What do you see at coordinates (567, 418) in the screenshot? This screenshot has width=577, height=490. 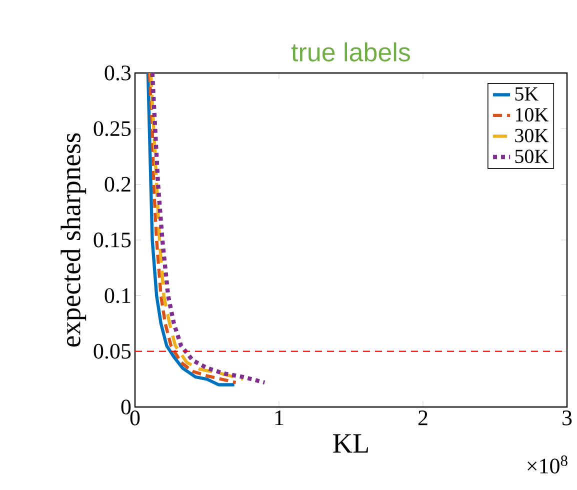 I see `x-tick-label: 3` at bounding box center [567, 418].